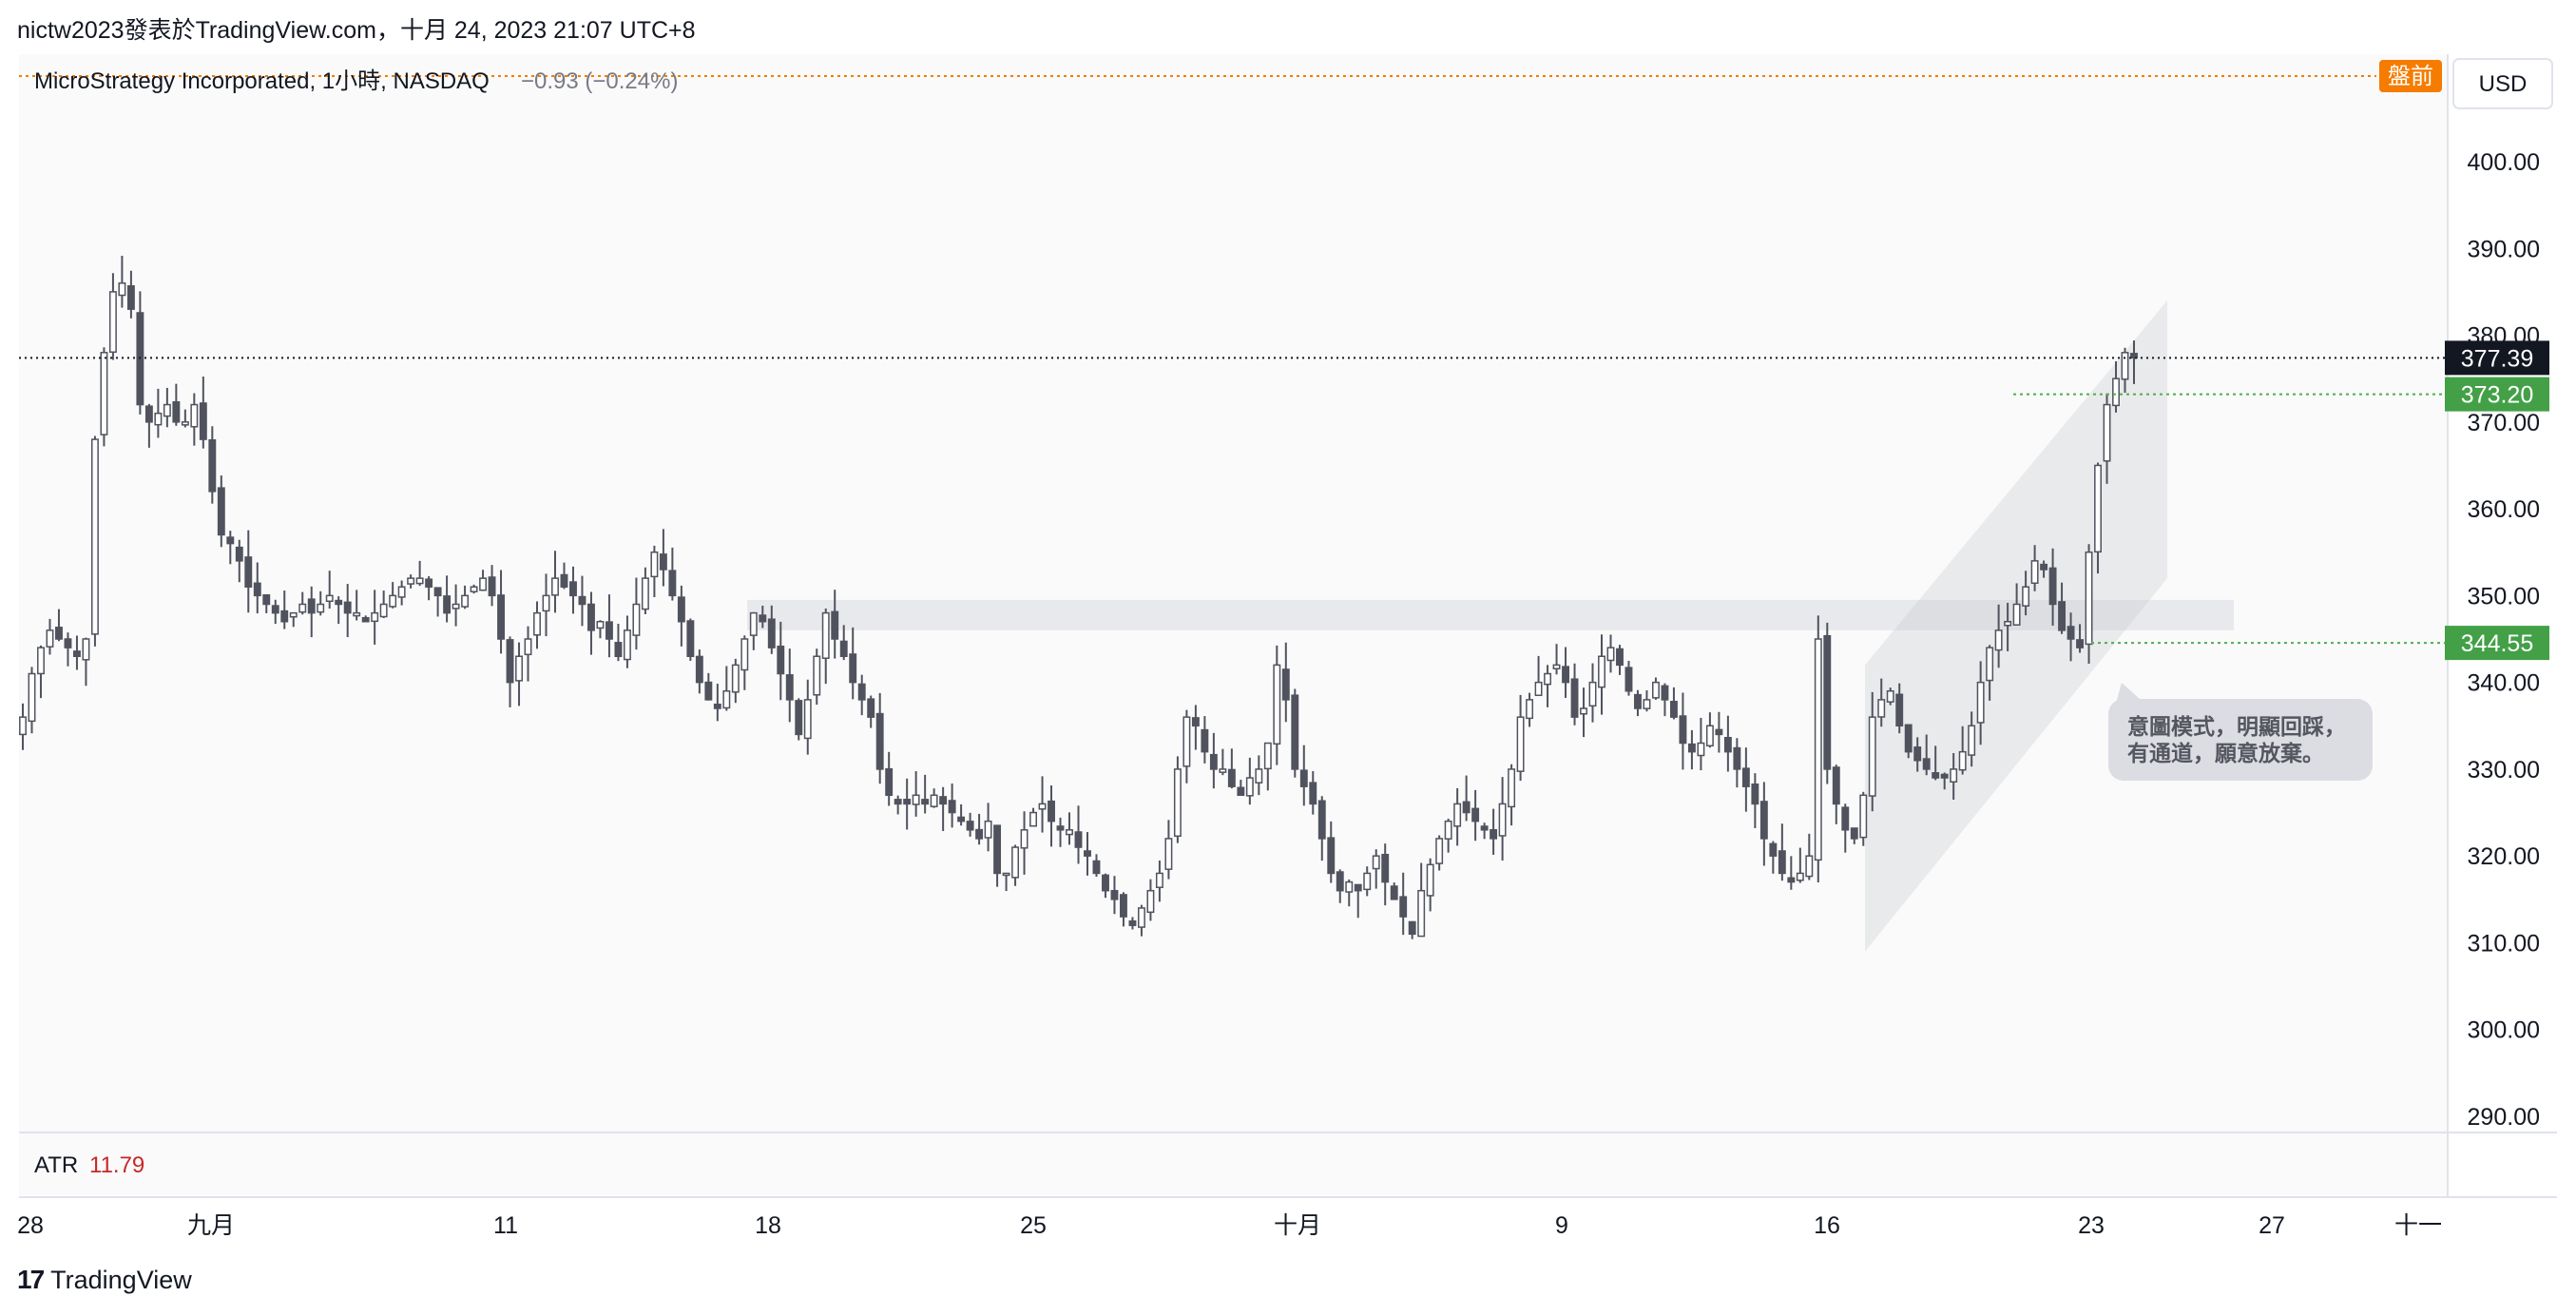 The width and height of the screenshot is (2576, 1316). Describe the element at coordinates (1234, 1164) in the screenshot. I see `atr-pane` at that location.